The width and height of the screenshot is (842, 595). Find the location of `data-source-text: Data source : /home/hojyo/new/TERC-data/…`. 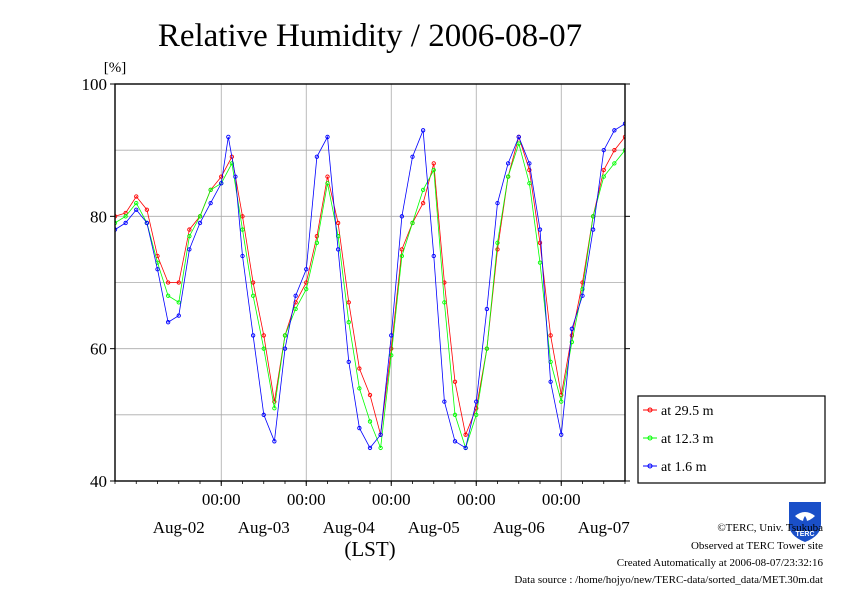

data-source-text: Data source : /home/hojyo/new/TERC-data/… is located at coordinates (668, 580).